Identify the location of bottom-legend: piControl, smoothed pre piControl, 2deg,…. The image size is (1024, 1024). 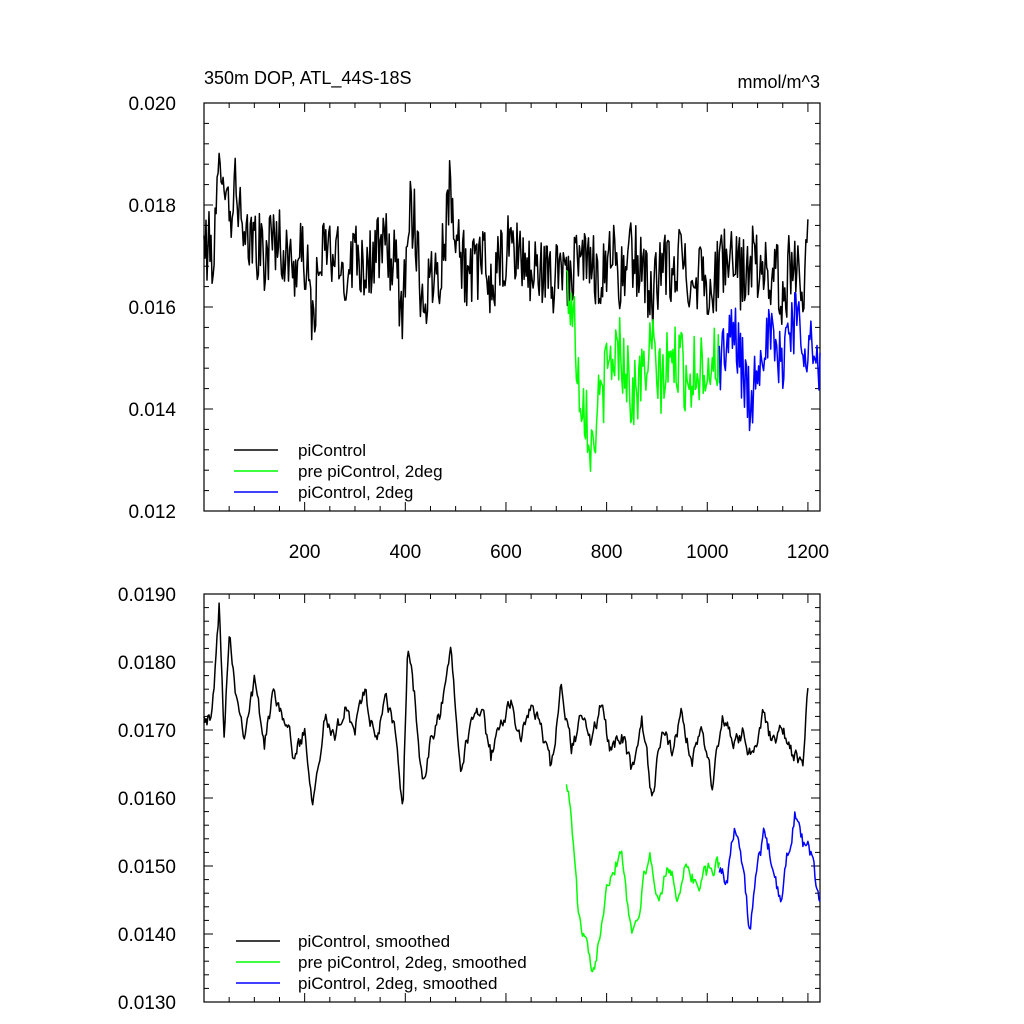
(381, 962).